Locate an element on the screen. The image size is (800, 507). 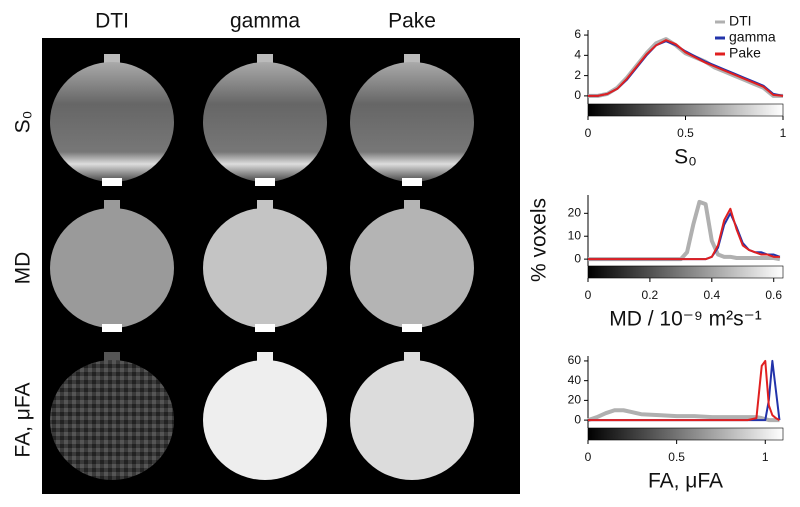
y-tick-label: 40 is located at coordinates (575, 380).